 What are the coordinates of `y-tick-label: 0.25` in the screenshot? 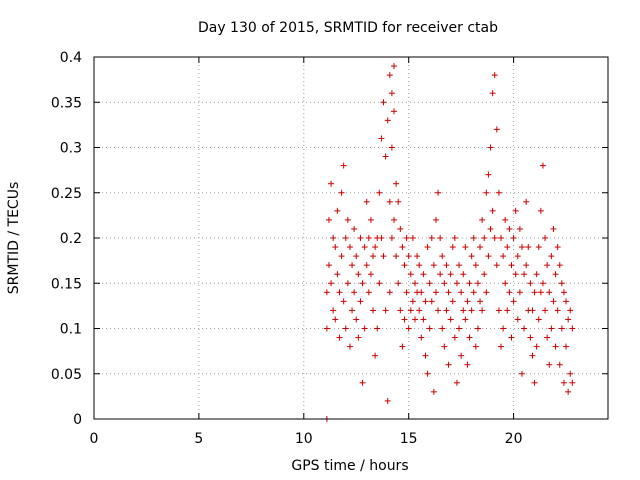 It's located at (66, 194).